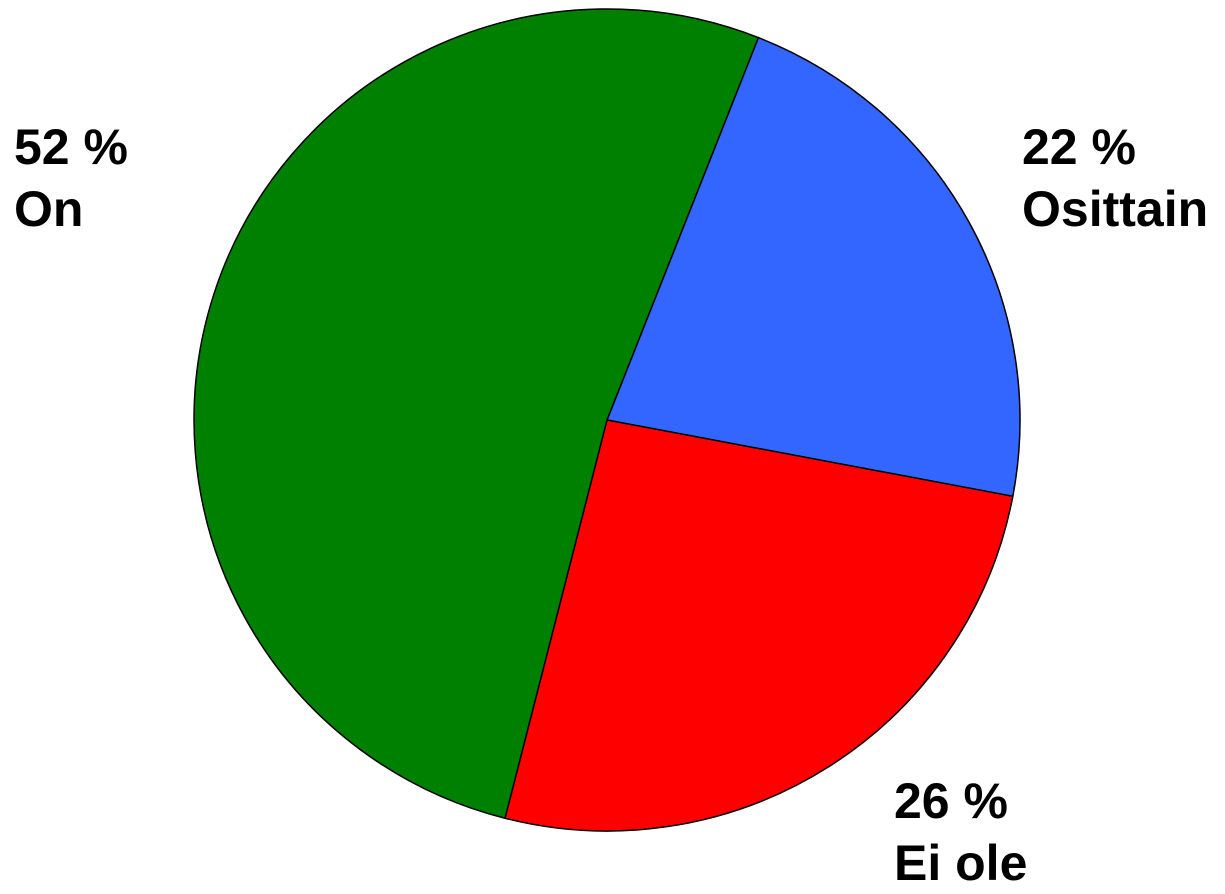 The height and width of the screenshot is (894, 1225). I want to click on slice-name-on: On, so click(49, 209).